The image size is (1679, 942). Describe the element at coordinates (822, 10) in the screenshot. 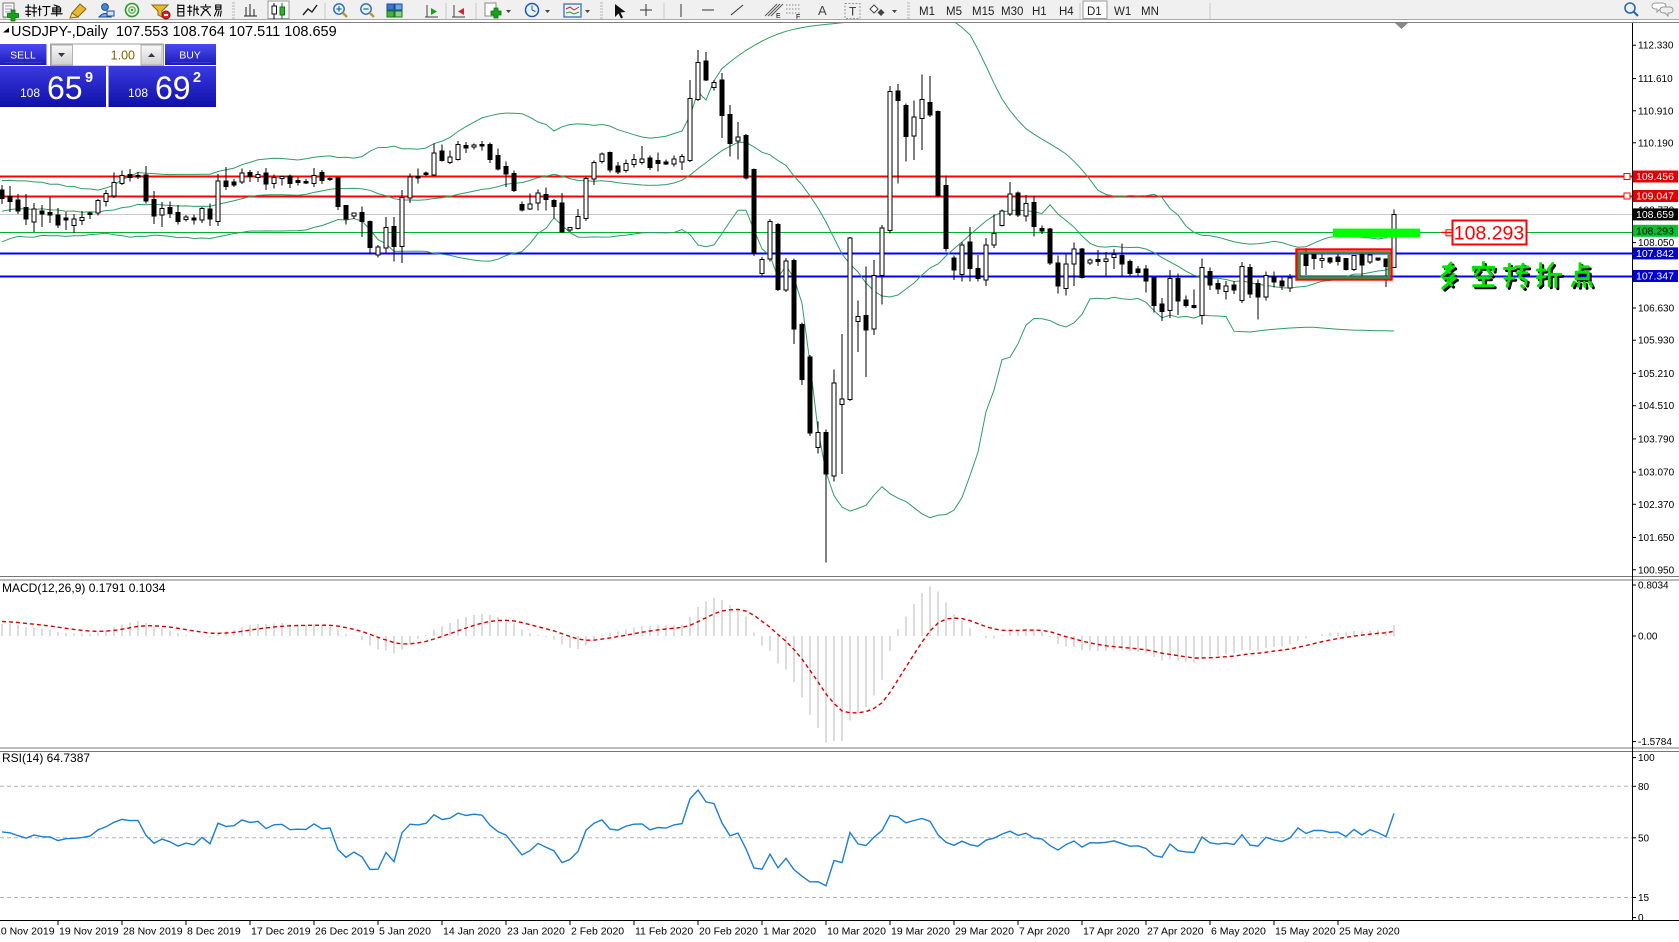

I see `svg-text: A` at that location.